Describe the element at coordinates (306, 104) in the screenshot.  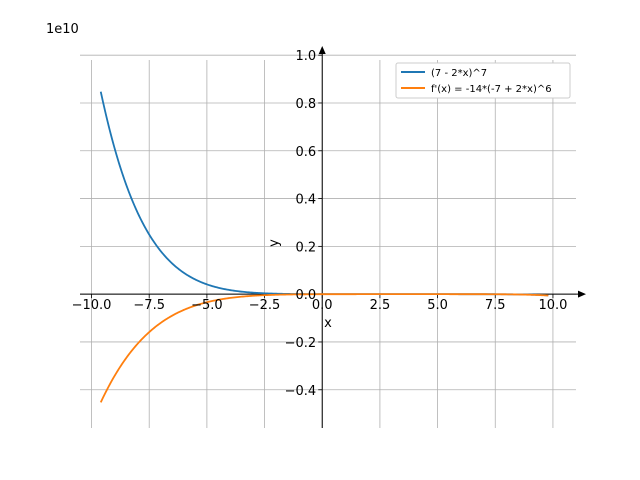
I see `y-tick-label: 0.8` at that location.